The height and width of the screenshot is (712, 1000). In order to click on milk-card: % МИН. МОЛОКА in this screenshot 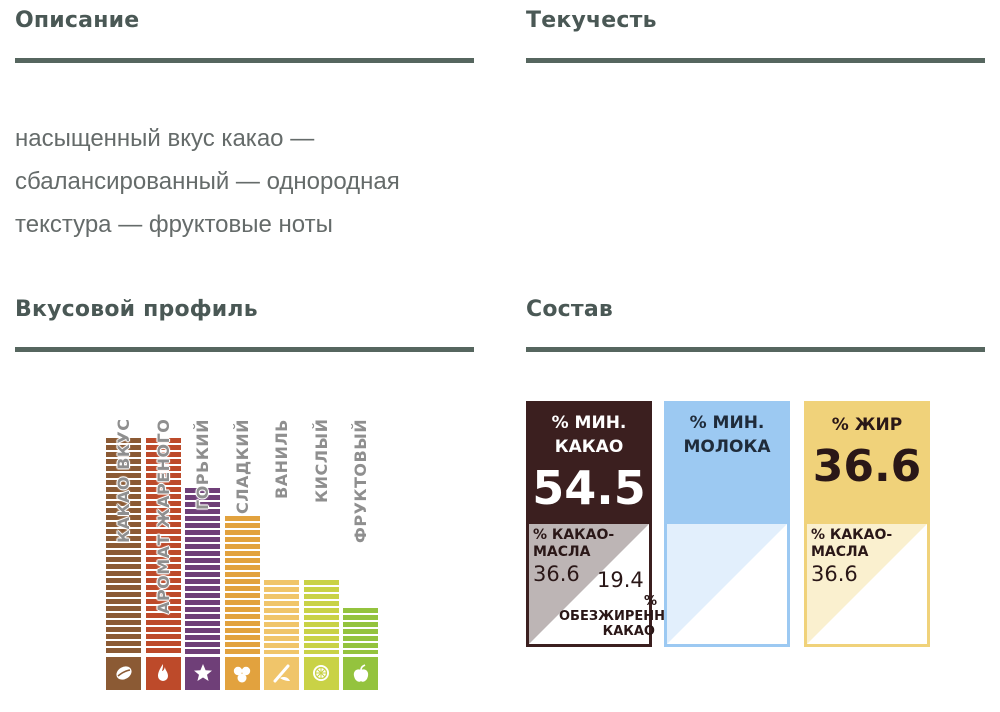, I will do `click(727, 524)`.